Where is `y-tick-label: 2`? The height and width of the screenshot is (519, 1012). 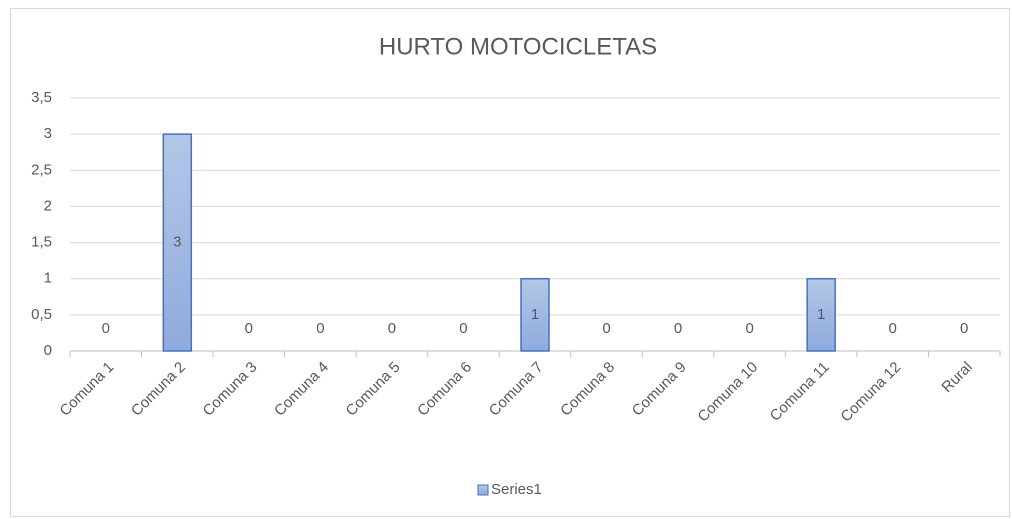
y-tick-label: 2 is located at coordinates (48, 205).